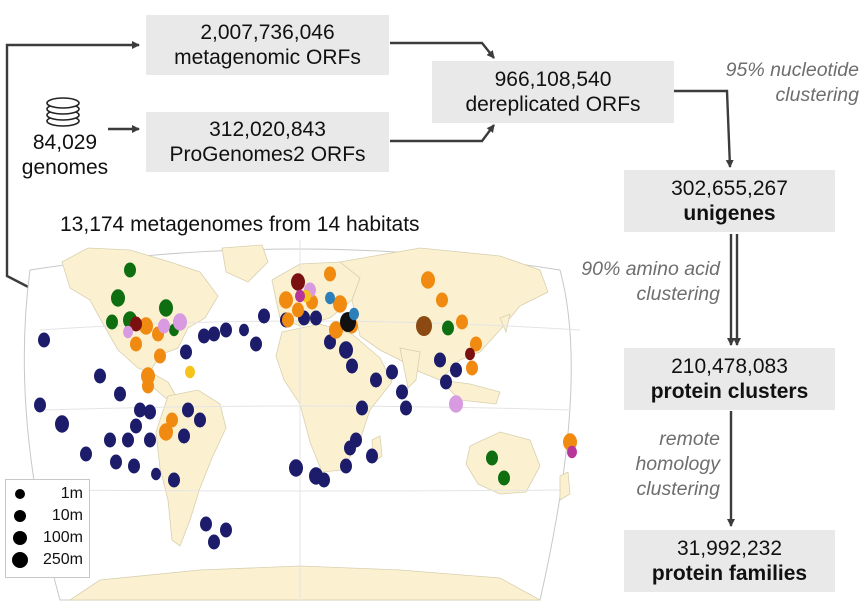  I want to click on genomes-label: 84,029 genomes, so click(65, 155).